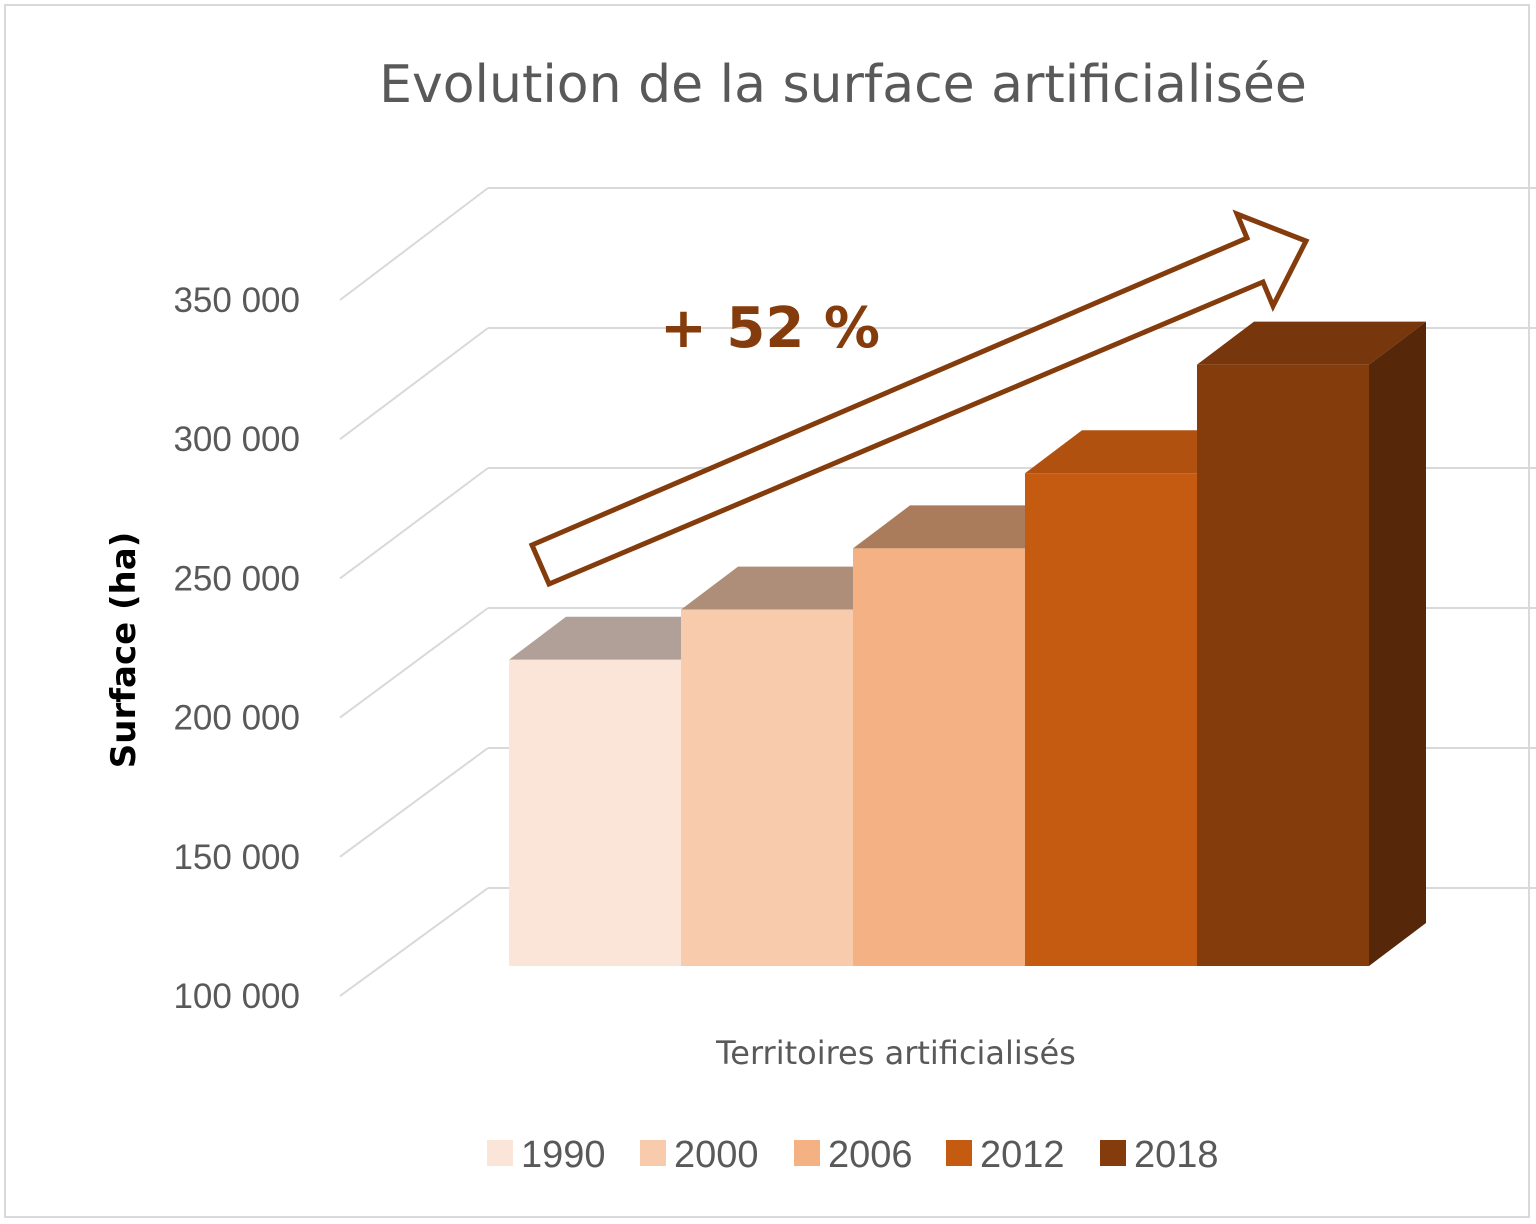 The image size is (1536, 1224). I want to click on legend-item-2018: 2018, so click(1159, 1155).